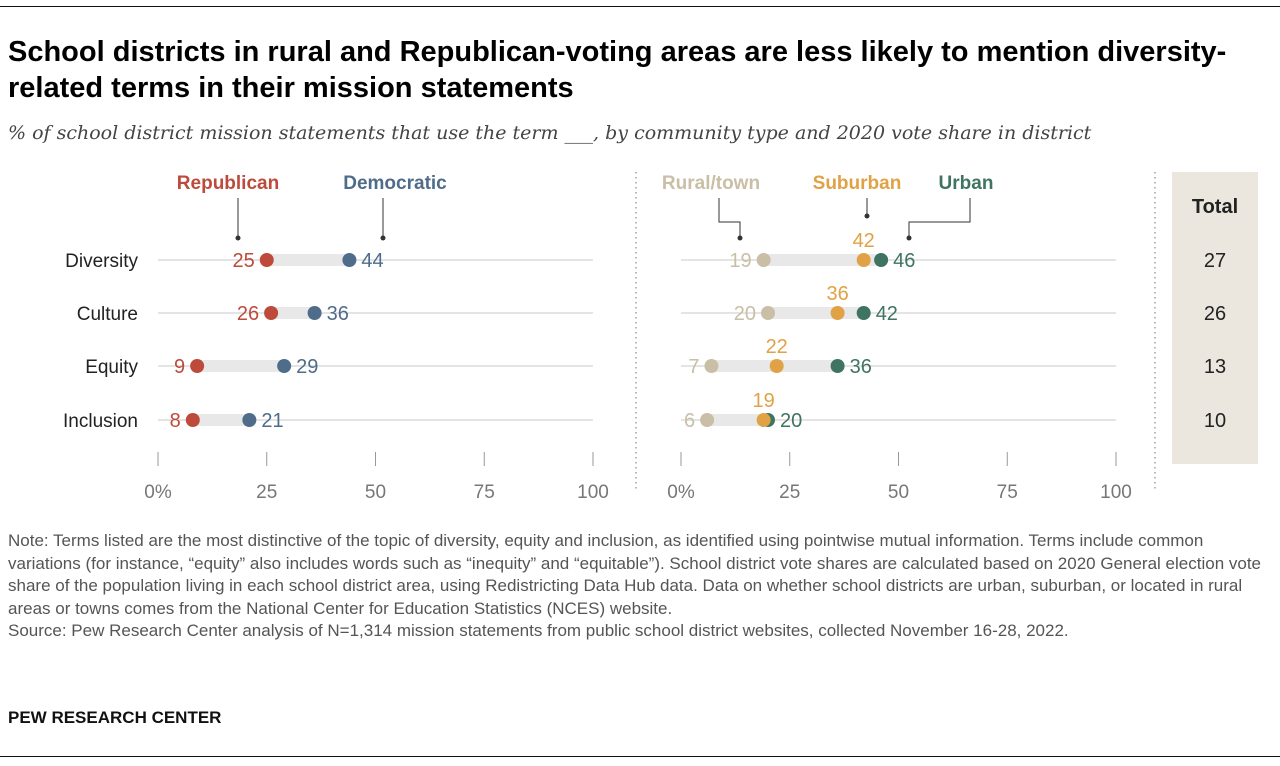 The image size is (1280, 766). I want to click on partisan-x-tick-label: 100, so click(593, 492).